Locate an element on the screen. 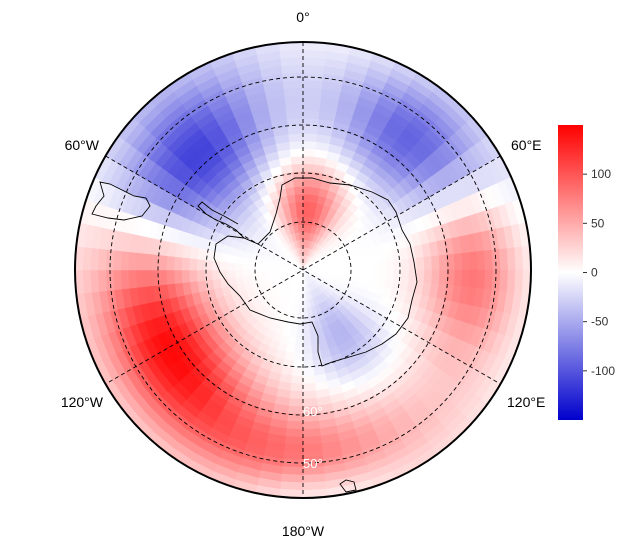  colorbar-tick-label: 50 is located at coordinates (598, 223).